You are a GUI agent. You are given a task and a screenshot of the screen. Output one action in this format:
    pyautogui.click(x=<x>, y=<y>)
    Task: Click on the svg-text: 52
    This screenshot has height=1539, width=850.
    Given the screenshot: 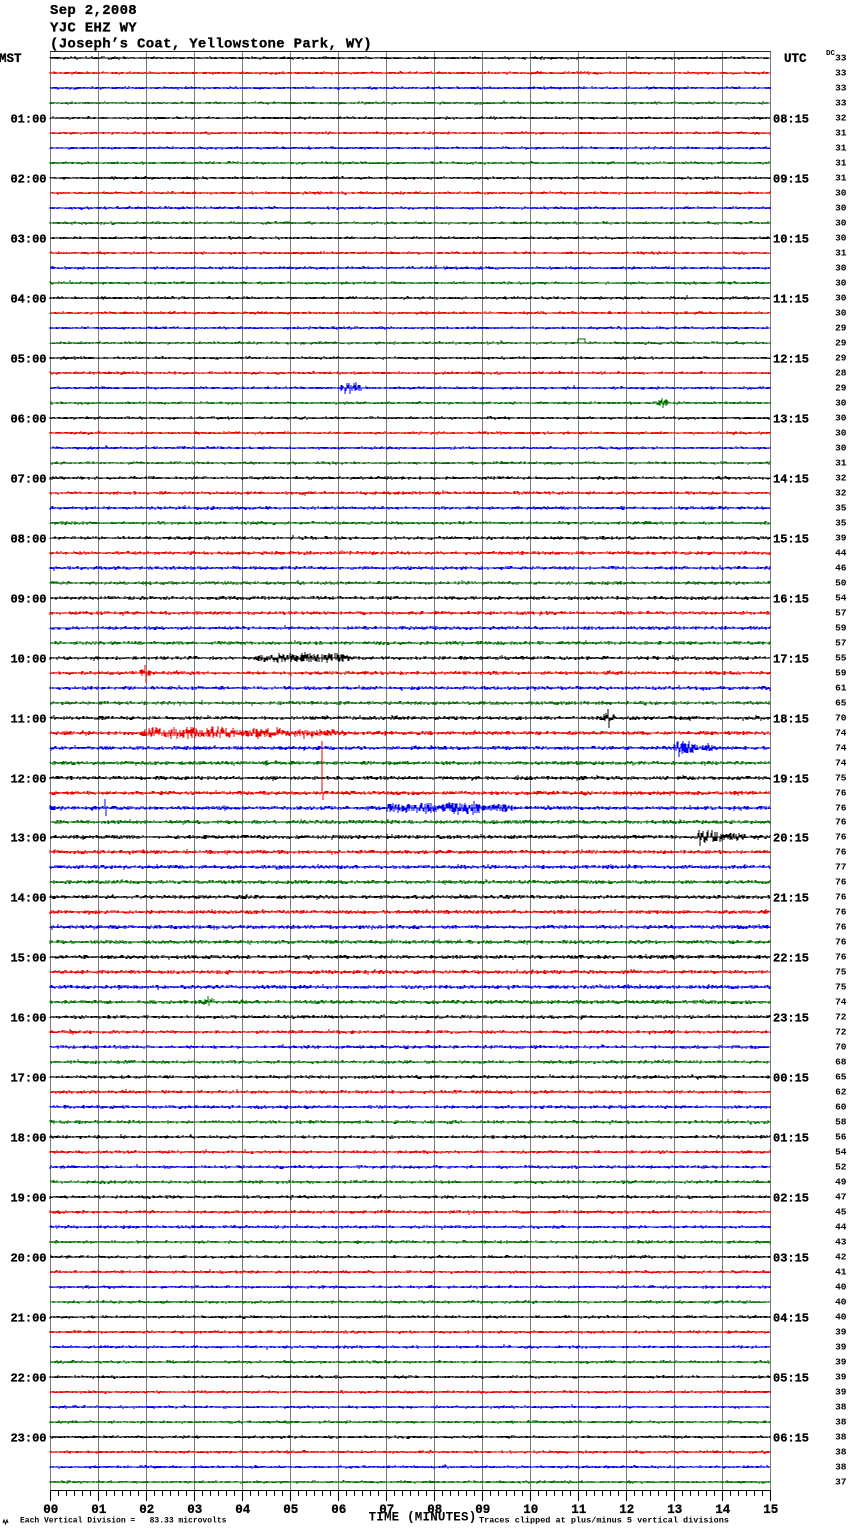 What is the action you would take?
    pyautogui.click(x=841, y=1167)
    